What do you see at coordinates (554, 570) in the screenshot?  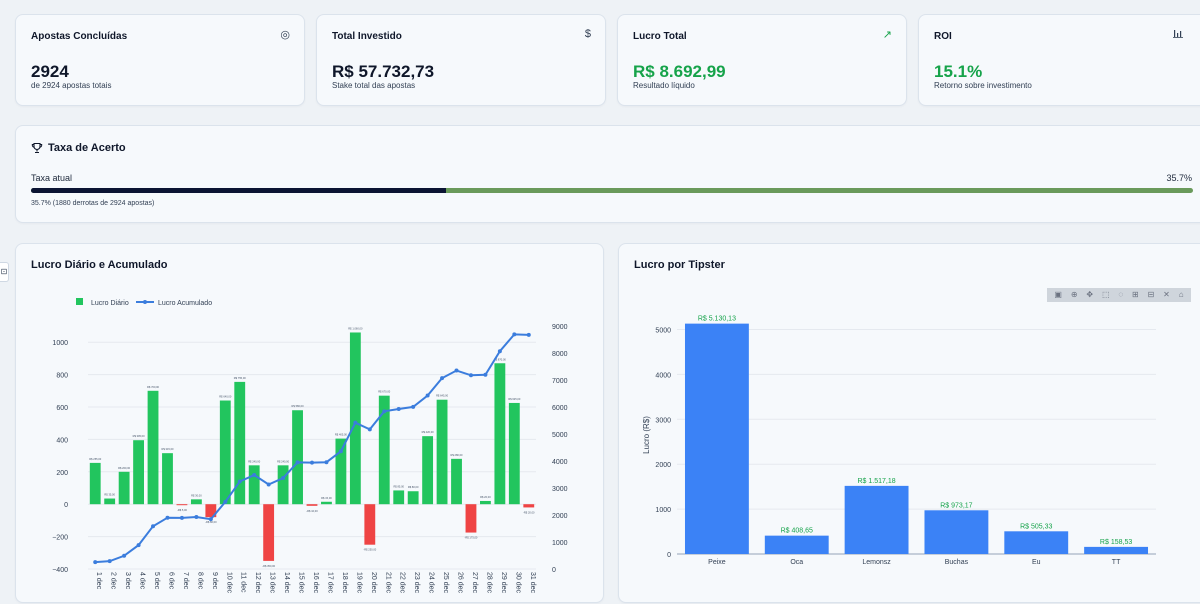 I see `y-tick-label-right: 0` at bounding box center [554, 570].